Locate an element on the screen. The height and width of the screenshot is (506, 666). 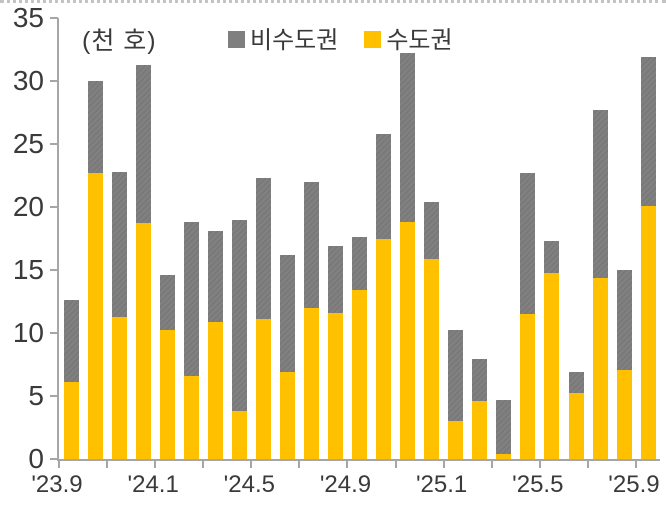
y-tick-label: 25 is located at coordinates (28, 143).